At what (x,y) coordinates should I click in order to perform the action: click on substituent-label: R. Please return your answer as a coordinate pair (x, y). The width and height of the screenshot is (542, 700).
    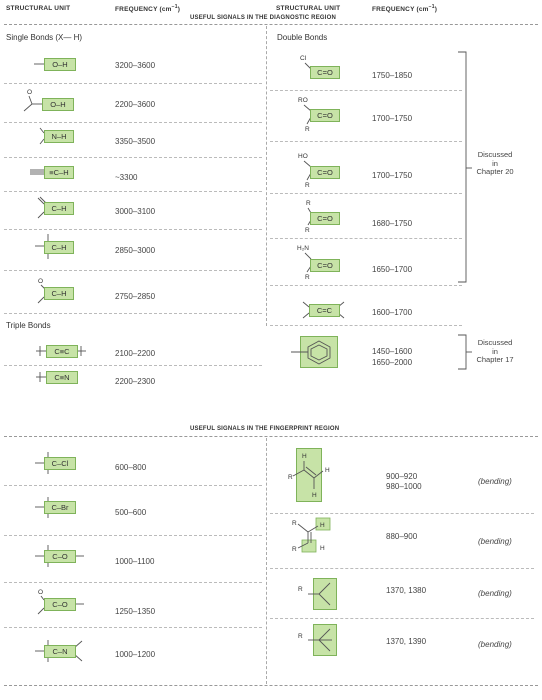
    Looking at the image, I should click on (308, 203).